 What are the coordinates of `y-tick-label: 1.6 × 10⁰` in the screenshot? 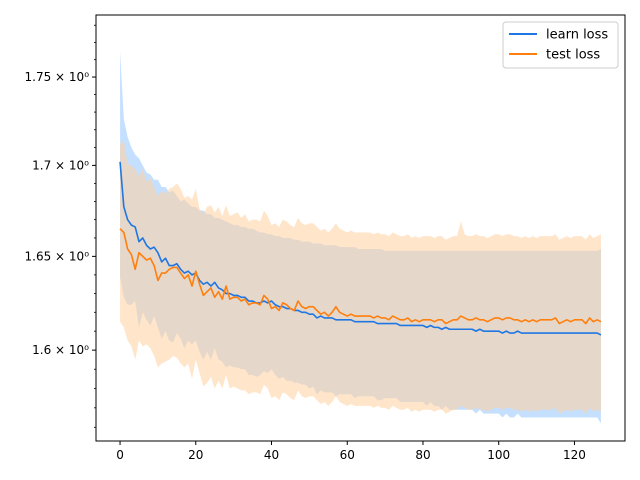 It's located at (60, 350).